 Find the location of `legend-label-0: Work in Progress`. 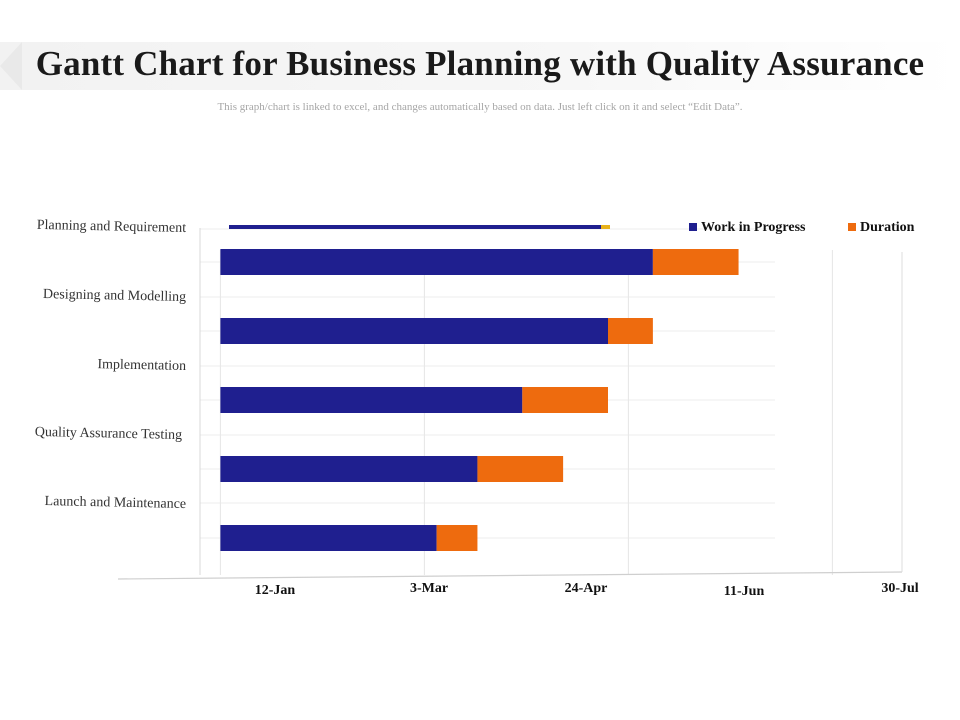

legend-label-0: Work in Progress is located at coordinates (753, 227).